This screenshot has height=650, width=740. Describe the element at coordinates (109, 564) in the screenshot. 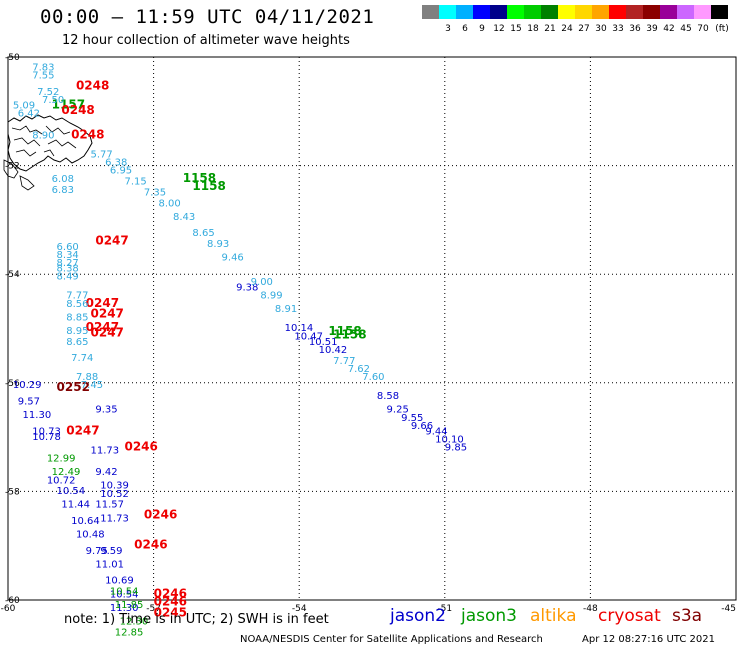

I see `wave-height-label: 11.01` at that location.